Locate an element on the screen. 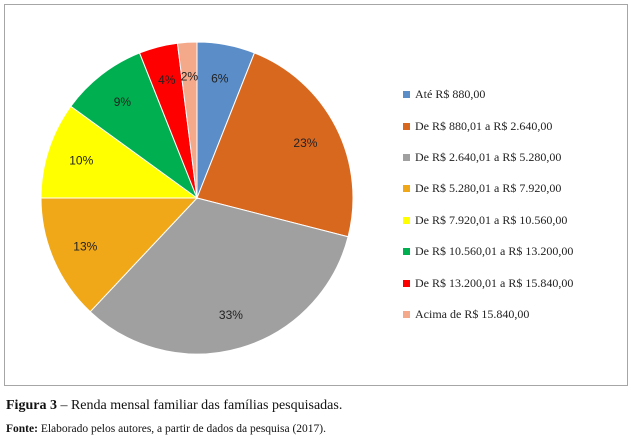 This screenshot has height=440, width=635. legend-label: Até R$ 880,00 is located at coordinates (450, 94).